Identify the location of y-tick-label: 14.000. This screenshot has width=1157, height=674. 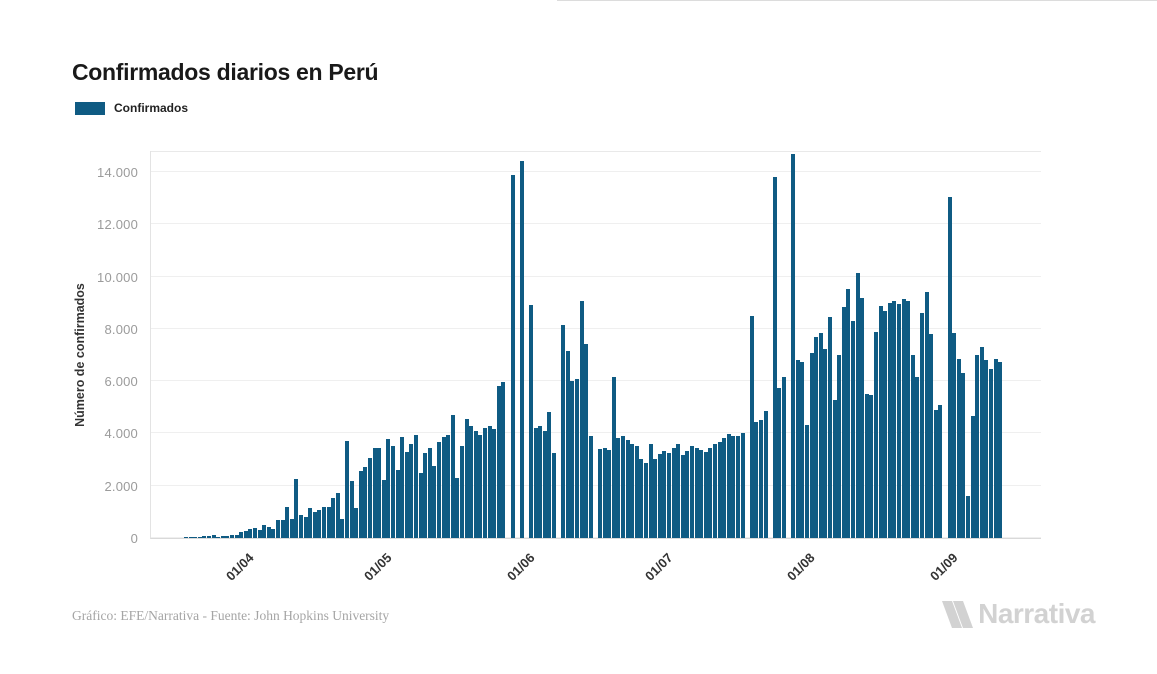
(117, 172).